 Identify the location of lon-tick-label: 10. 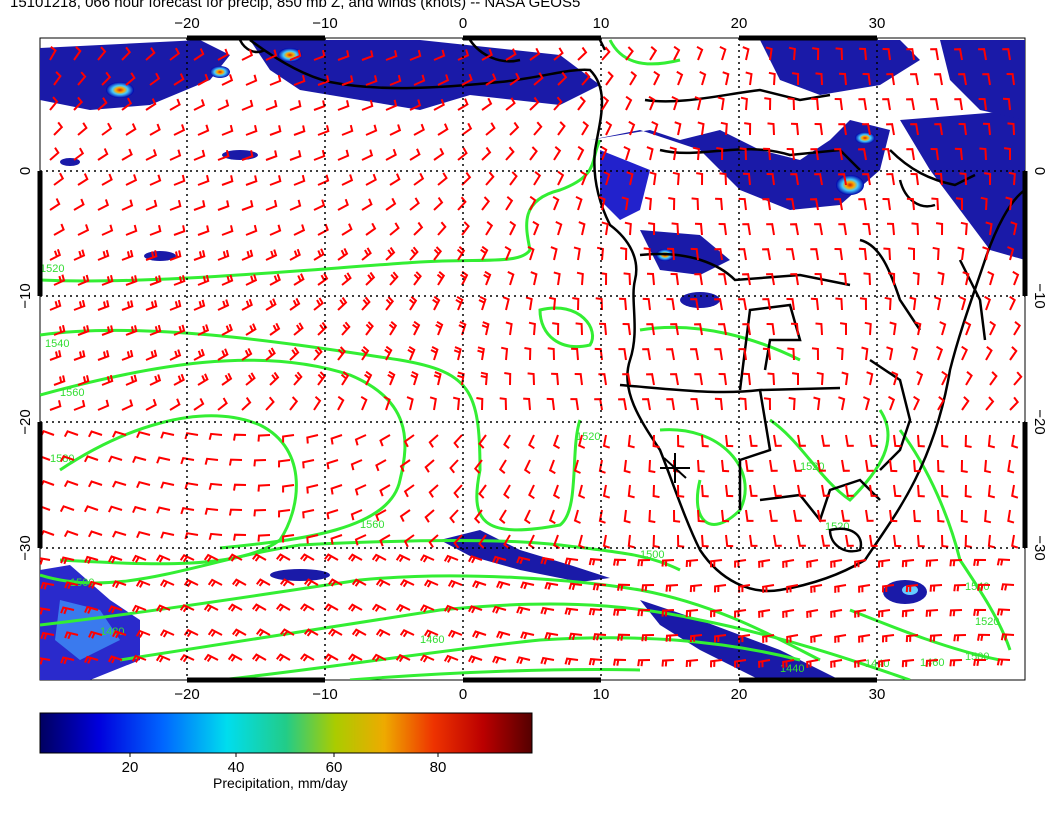
(601, 694).